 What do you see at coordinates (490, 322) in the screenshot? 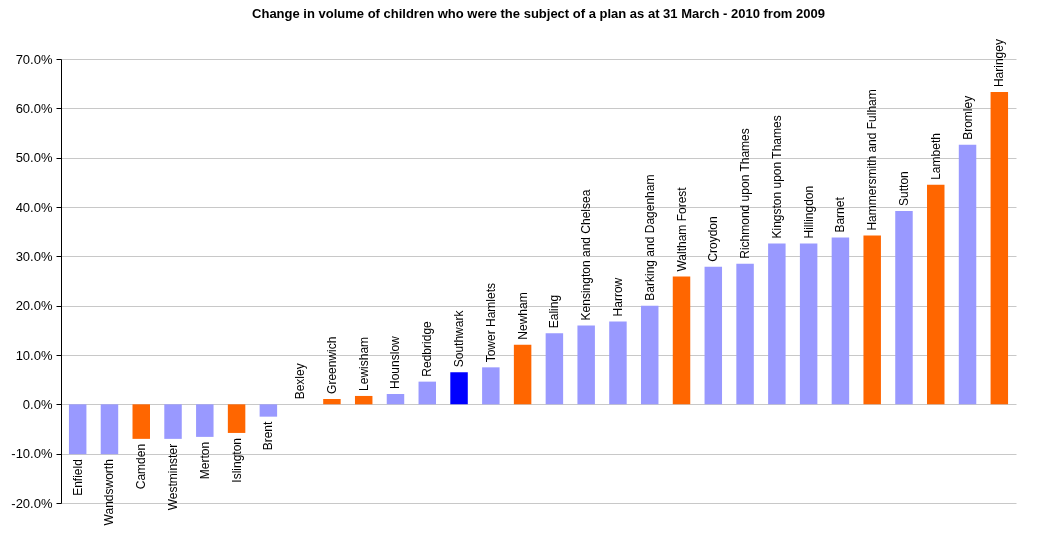
I see `x-tick-label: Tower Hamlets` at bounding box center [490, 322].